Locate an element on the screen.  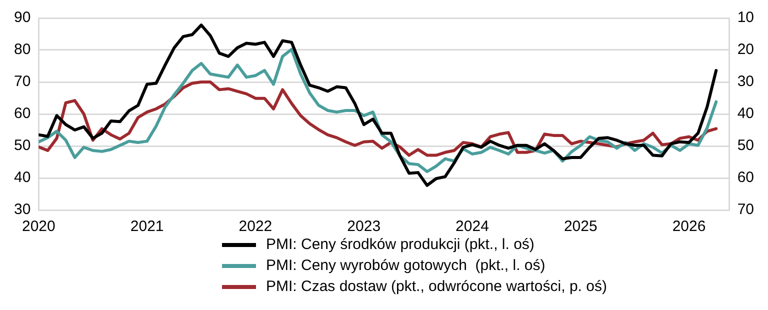
y-tick-label: 60 is located at coordinates (22, 113).